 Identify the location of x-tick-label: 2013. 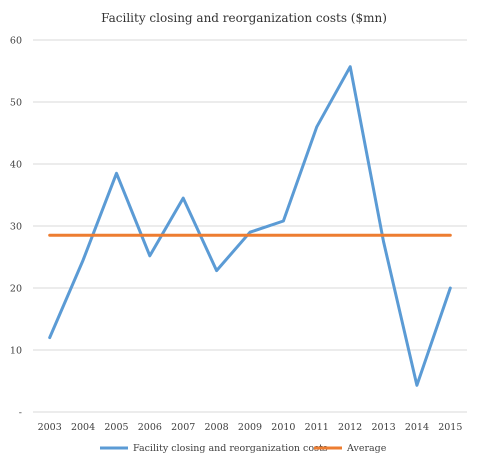
(383, 427).